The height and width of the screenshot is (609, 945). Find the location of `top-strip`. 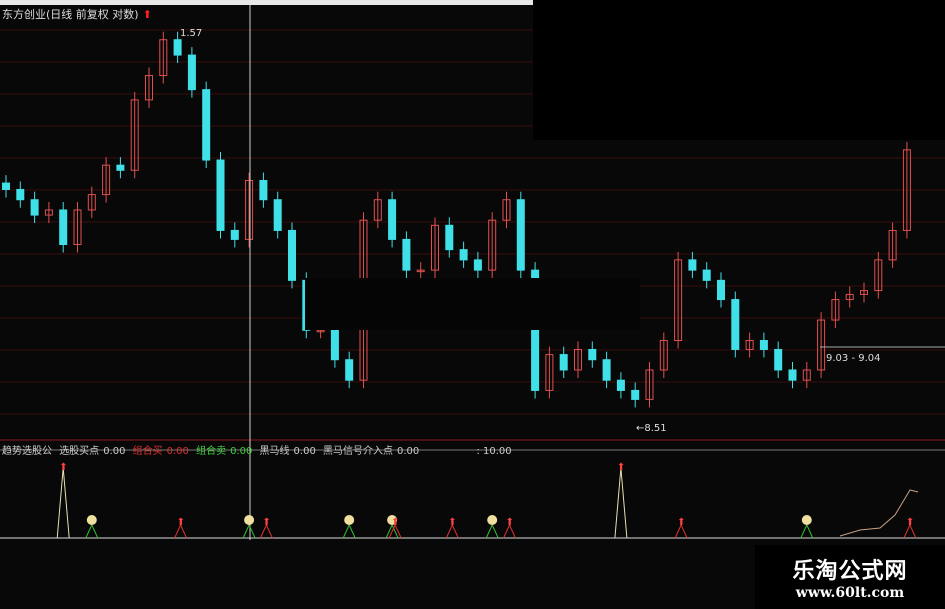

top-strip is located at coordinates (266, 2).